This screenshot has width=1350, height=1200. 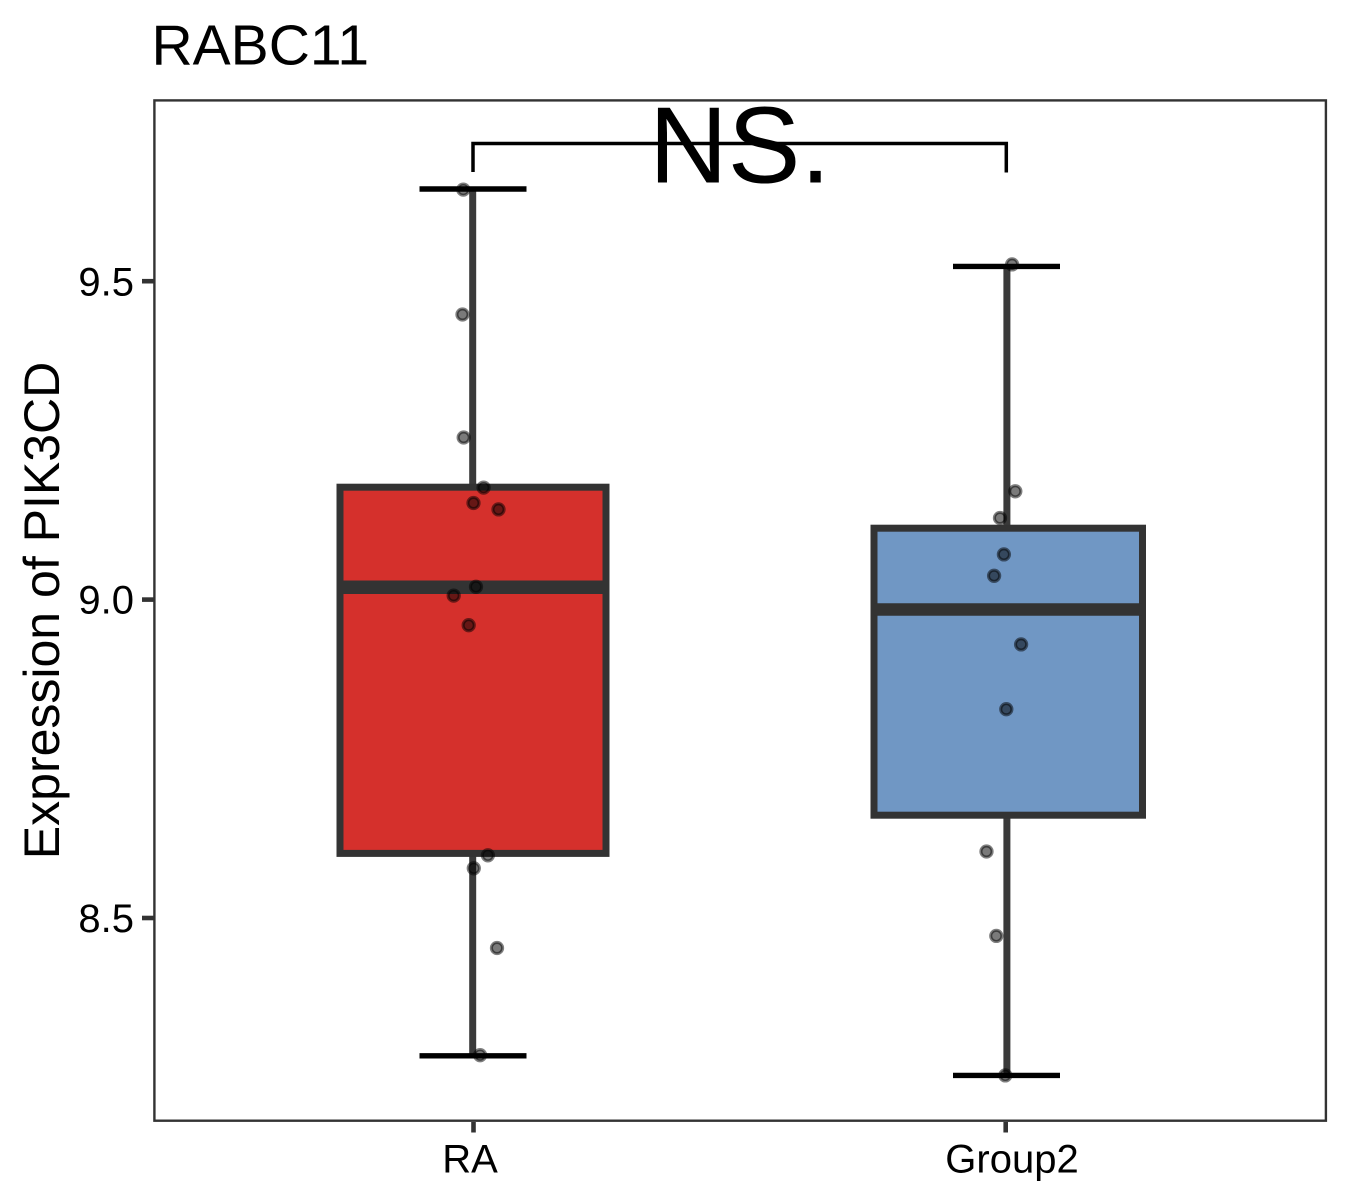 What do you see at coordinates (261, 46) in the screenshot?
I see `svg-text: RABC11` at bounding box center [261, 46].